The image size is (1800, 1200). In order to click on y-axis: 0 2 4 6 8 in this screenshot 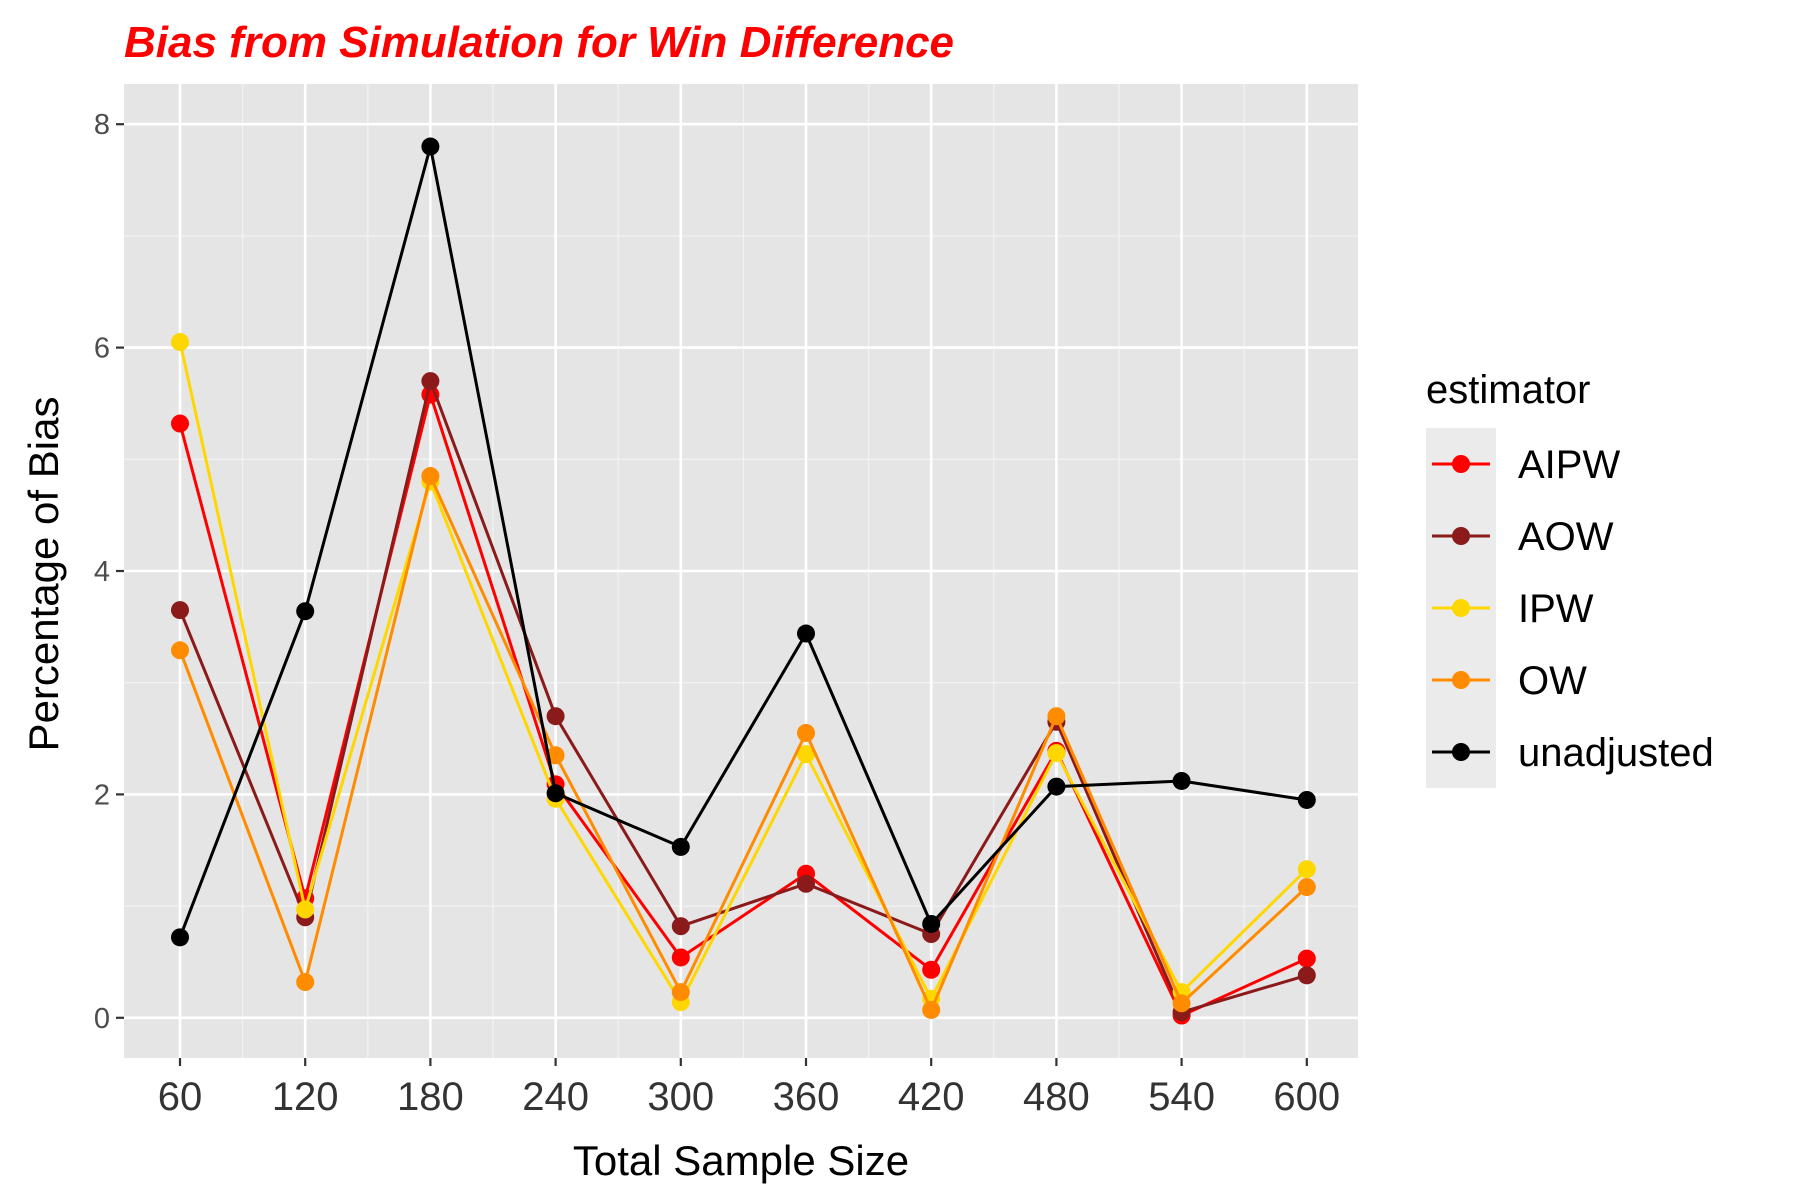, I will do `click(109, 572)`.